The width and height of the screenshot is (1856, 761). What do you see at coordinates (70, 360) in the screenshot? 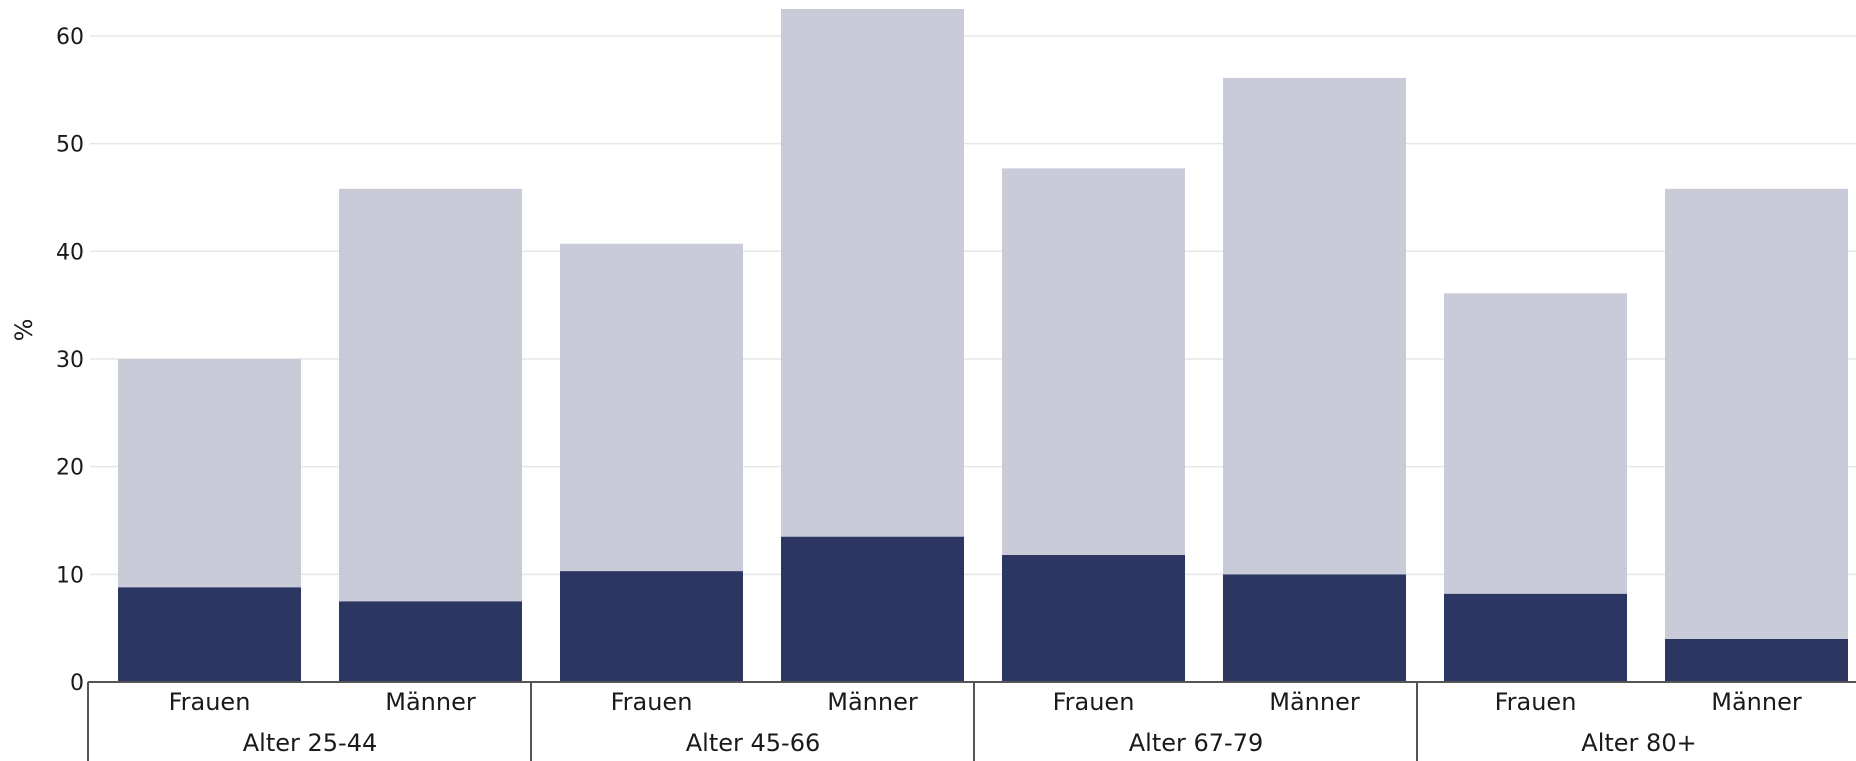
I see `y-tick-label: 30` at bounding box center [70, 360].